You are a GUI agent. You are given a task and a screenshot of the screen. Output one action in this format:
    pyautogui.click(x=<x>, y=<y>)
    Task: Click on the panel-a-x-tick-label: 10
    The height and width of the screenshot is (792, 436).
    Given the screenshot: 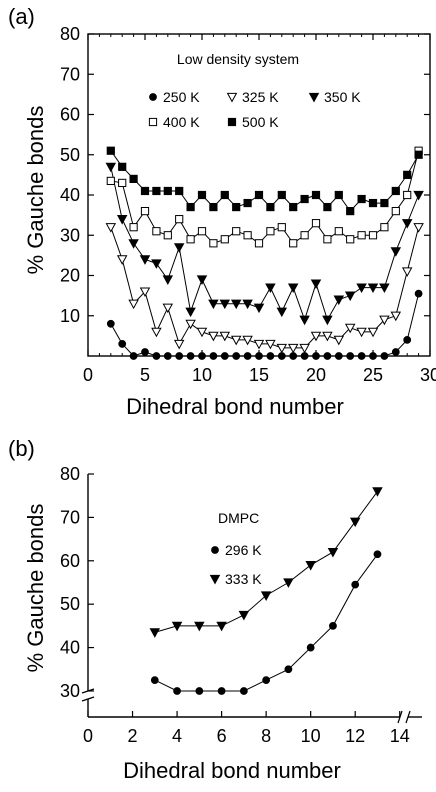 What is the action you would take?
    pyautogui.click(x=202, y=375)
    